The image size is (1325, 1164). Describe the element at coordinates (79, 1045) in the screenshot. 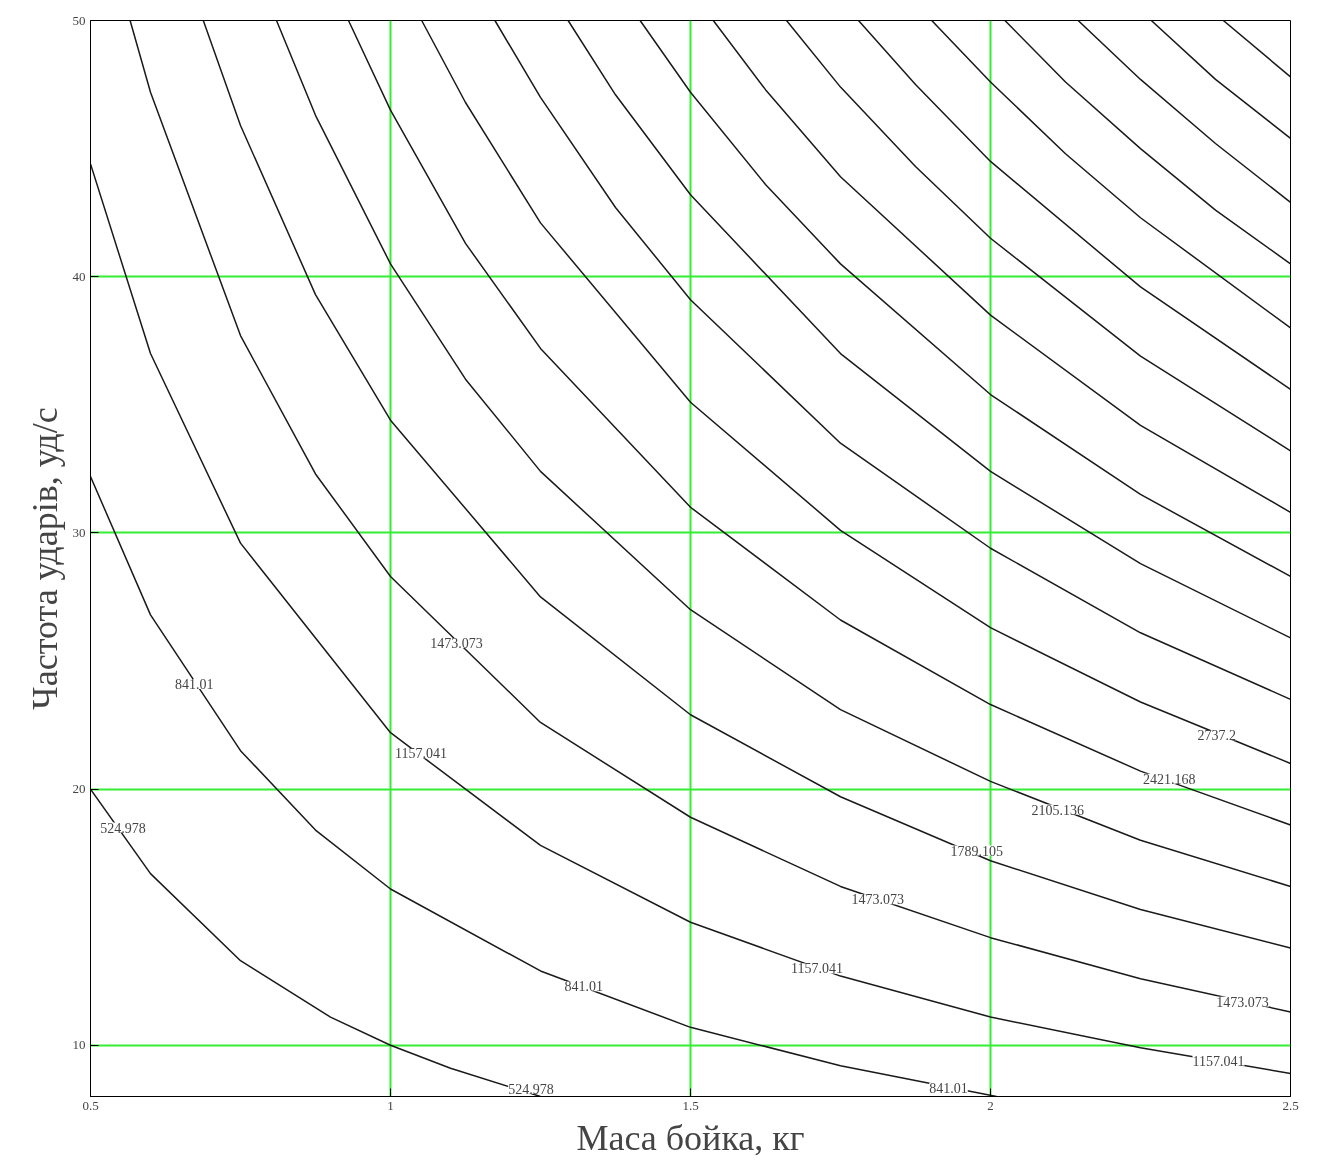

I see `y-tick-label: 10` at that location.